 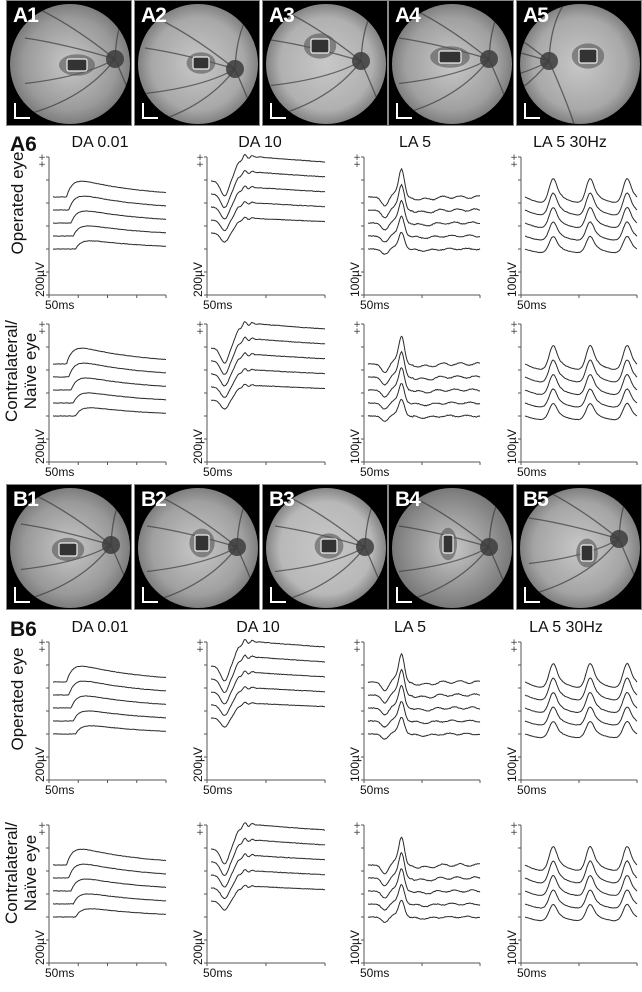 I want to click on fundus-image-a5: A5, so click(x=579, y=63).